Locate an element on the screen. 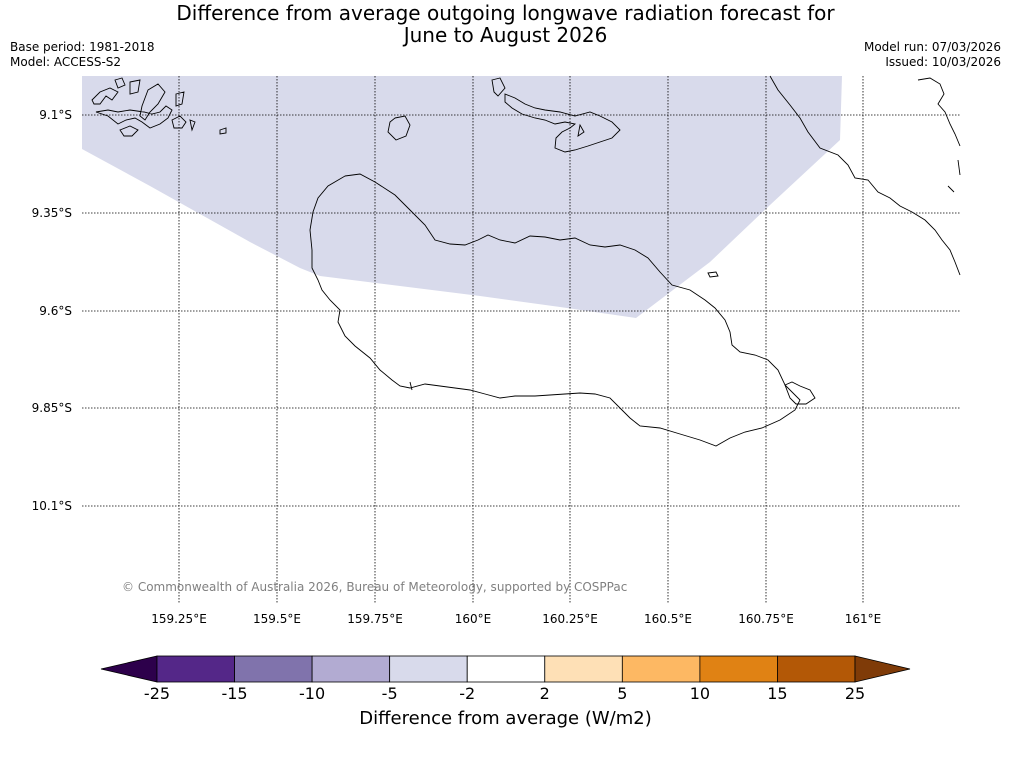 Image resolution: width=1011 pixels, height=758 pixels. colorbar-tick-label: -10 is located at coordinates (312, 693).